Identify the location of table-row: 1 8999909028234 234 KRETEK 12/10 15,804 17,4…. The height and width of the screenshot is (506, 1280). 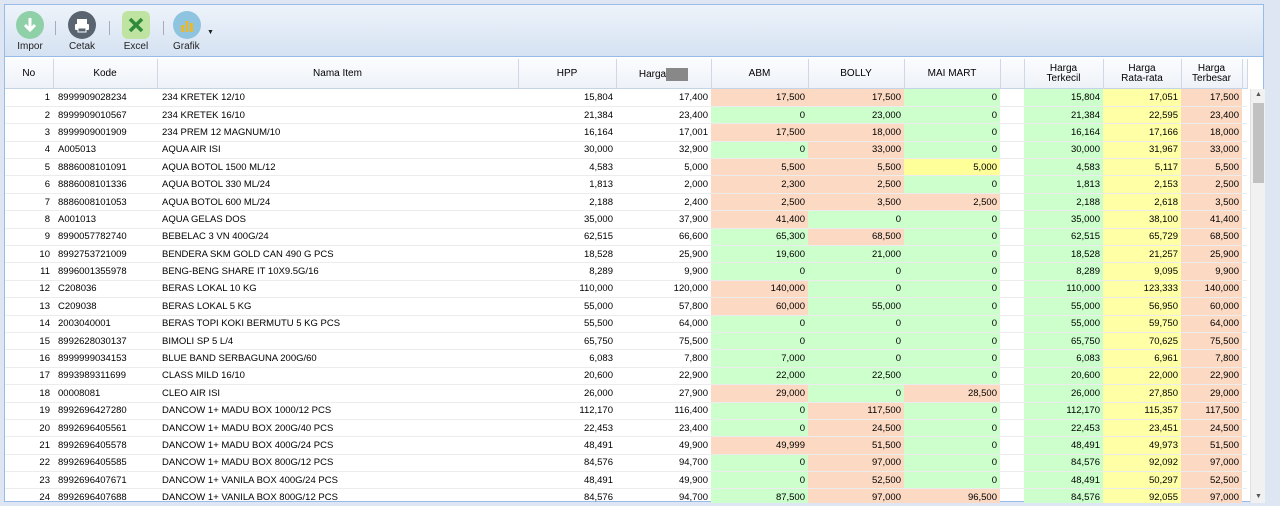
(626, 98).